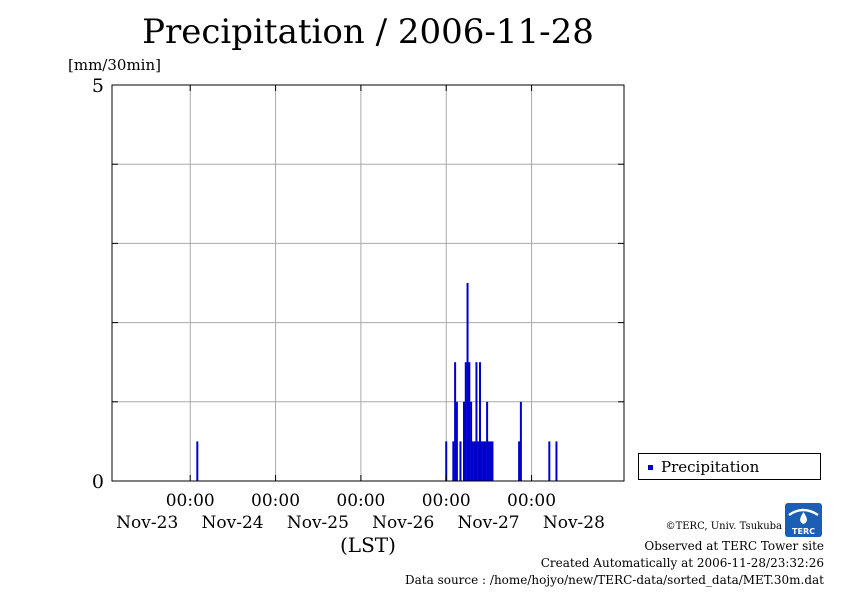  Describe the element at coordinates (114, 65) in the screenshot. I see `y-axis-unit-label: [mm/30min]` at that location.